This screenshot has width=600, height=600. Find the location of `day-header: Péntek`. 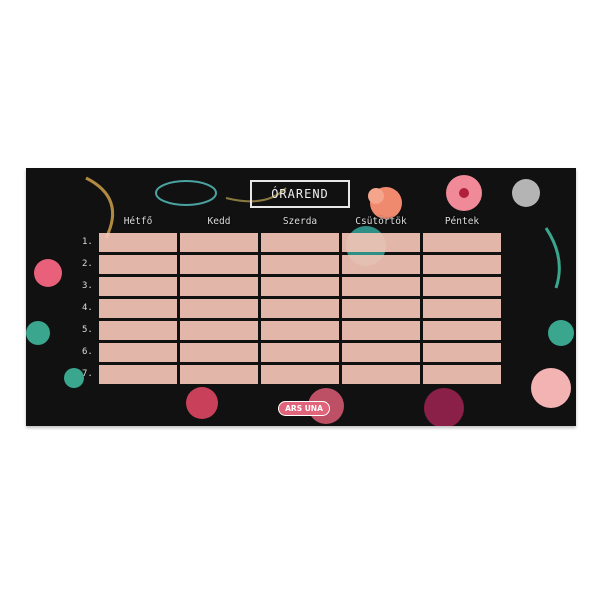

day-header: Péntek is located at coordinates (462, 221).